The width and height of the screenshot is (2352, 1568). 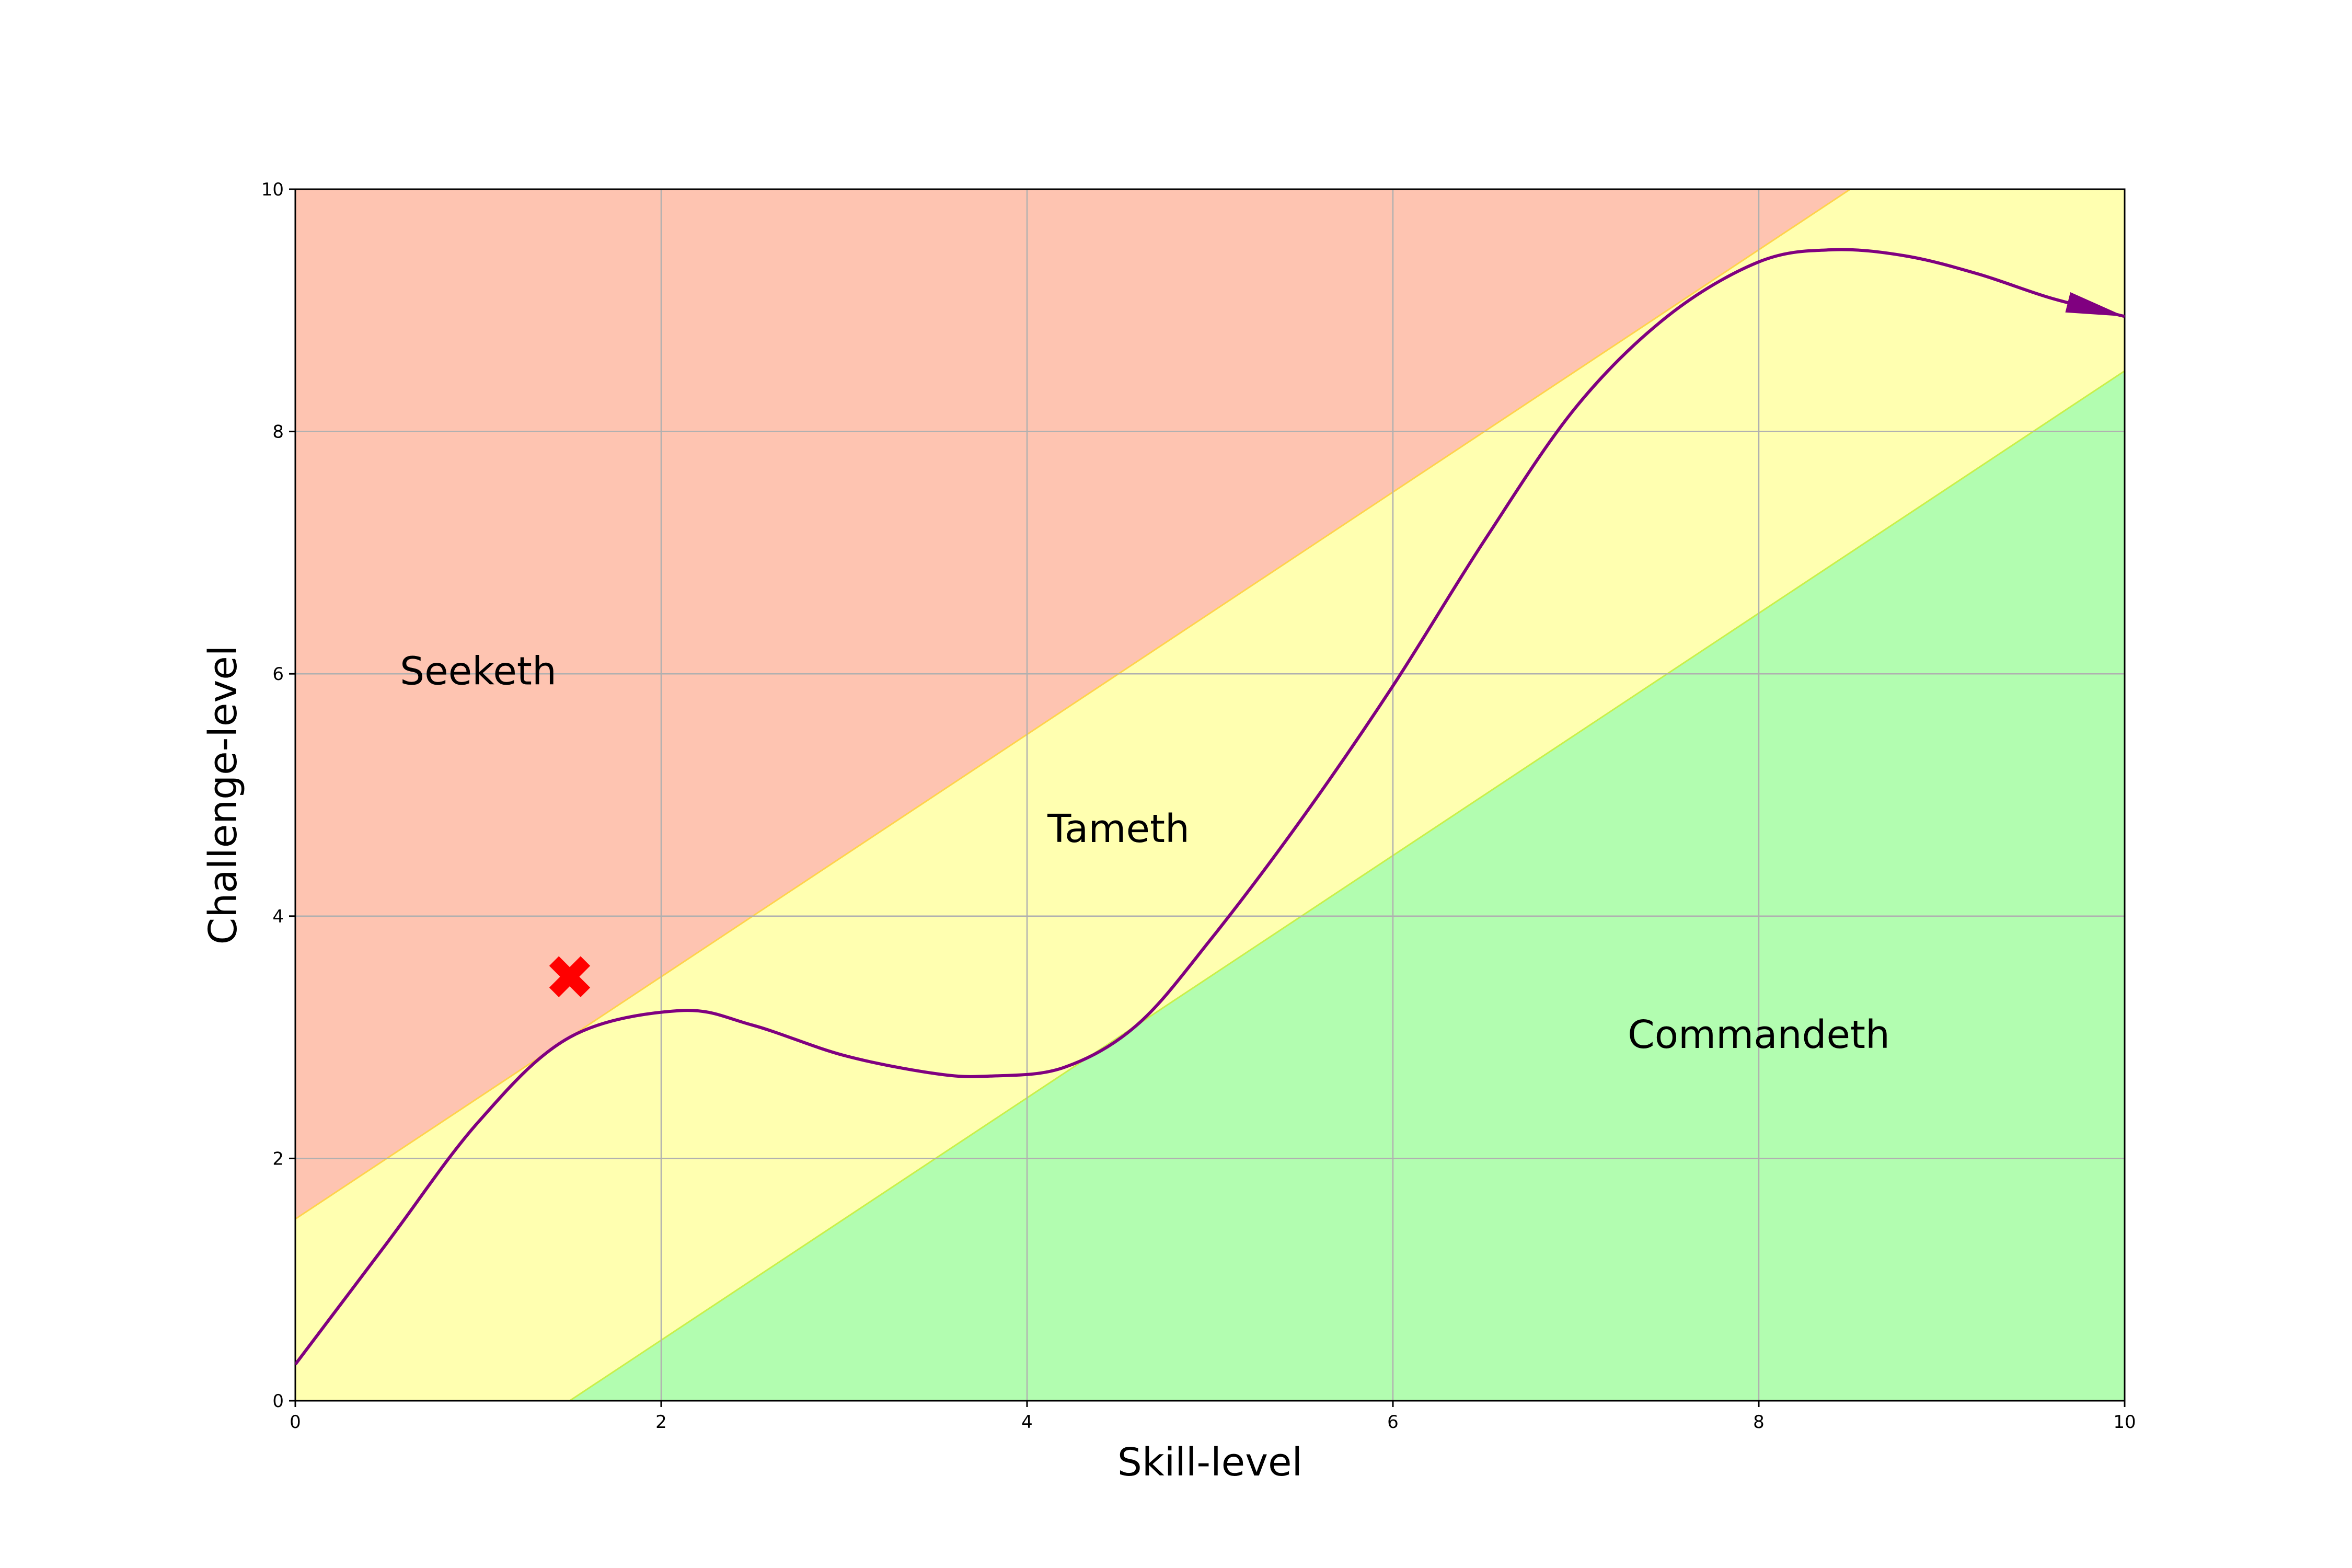 What do you see at coordinates (278, 795) in the screenshot?
I see `y-axis-ticks: 0 2 4 6 8 10` at bounding box center [278, 795].